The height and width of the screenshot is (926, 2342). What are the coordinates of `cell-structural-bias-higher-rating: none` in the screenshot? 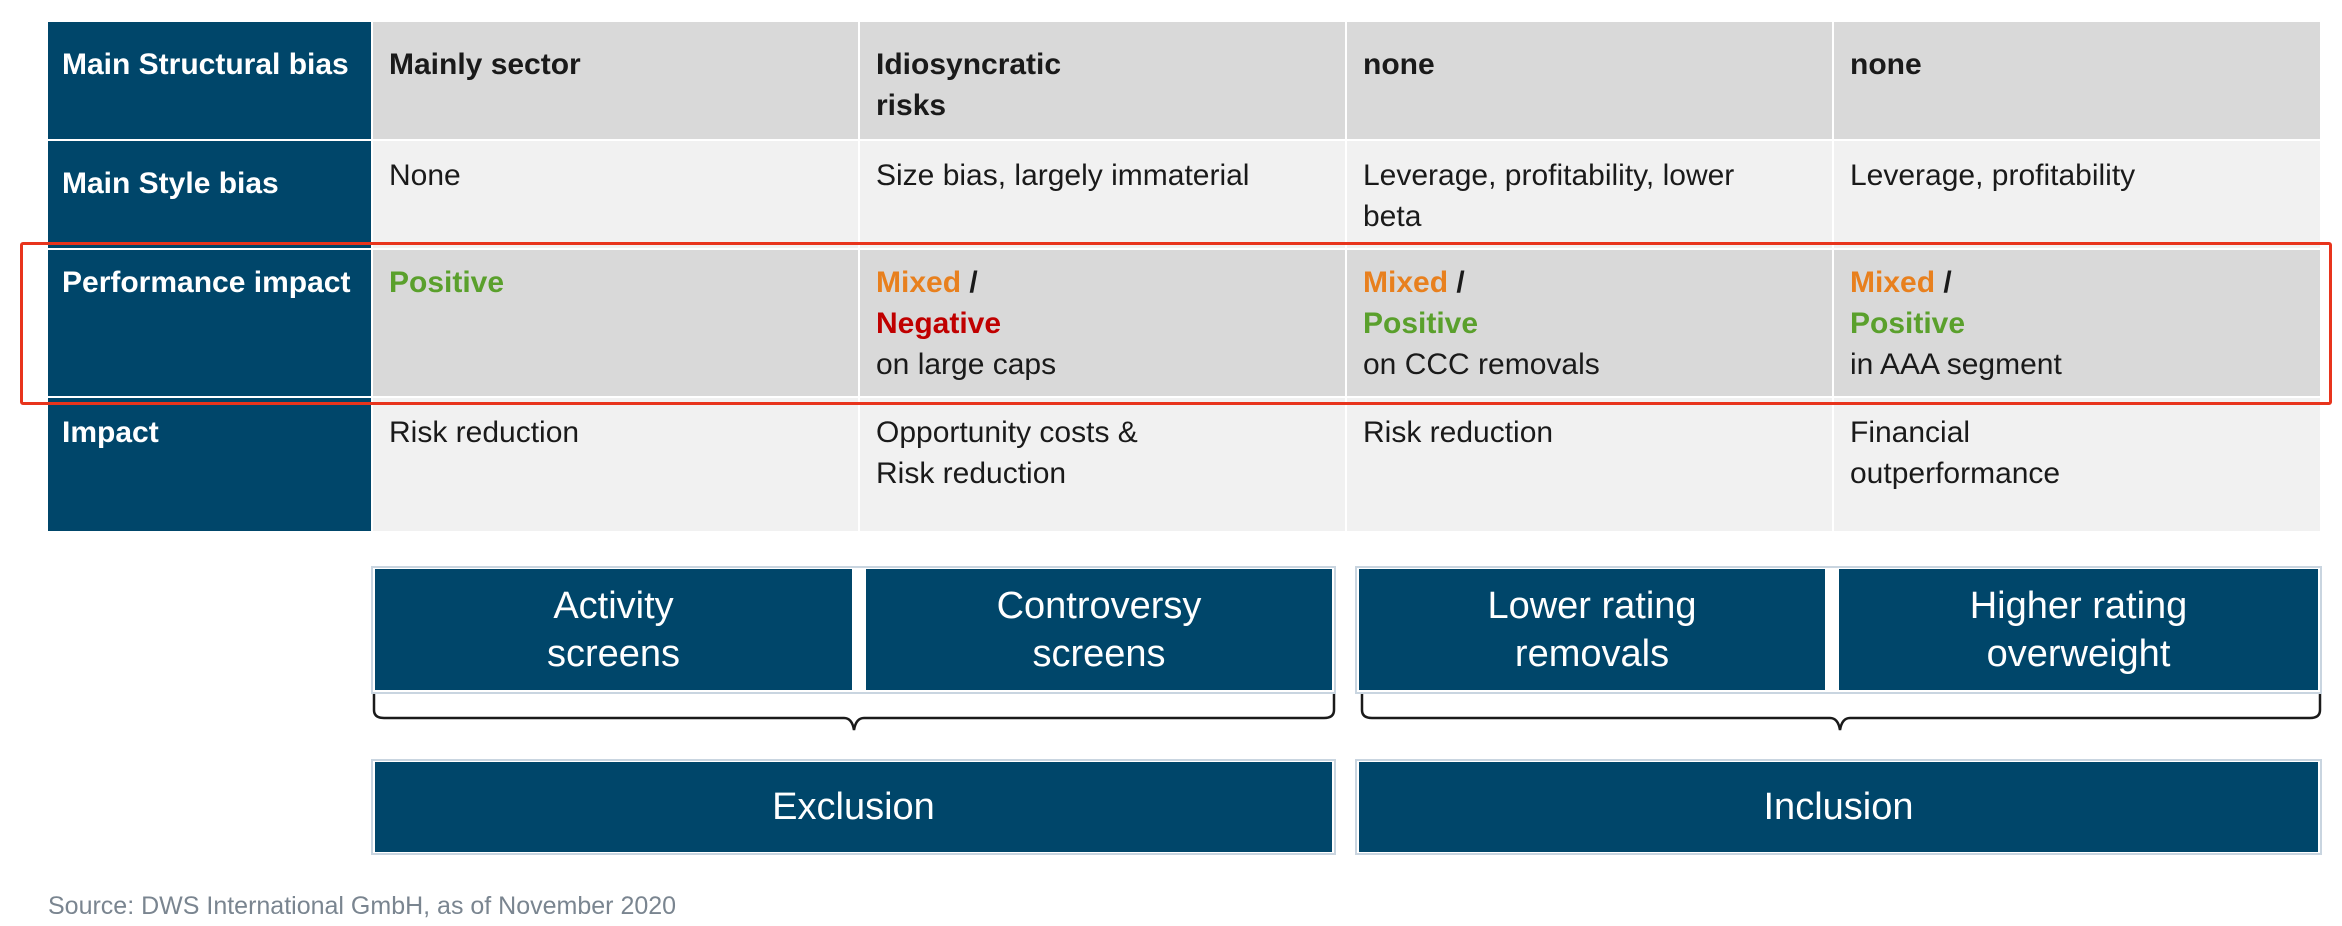 It's located at (2077, 80).